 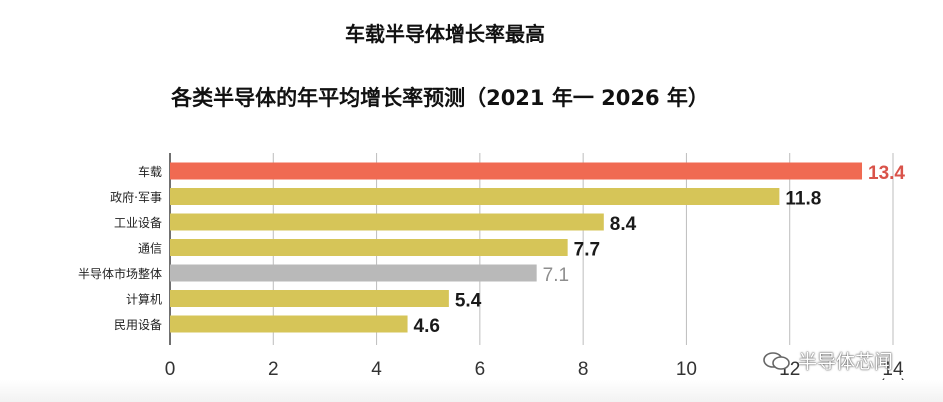 What do you see at coordinates (445, 34) in the screenshot?
I see `chart-main-title: 车载半导体增长率最高` at bounding box center [445, 34].